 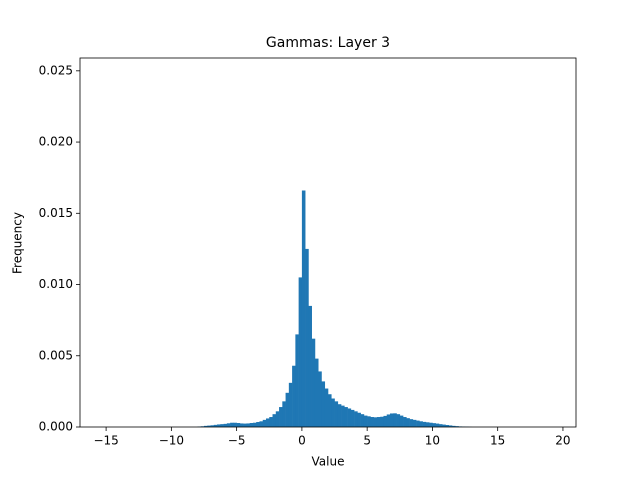 I want to click on y-tick-label: 0.005, so click(x=56, y=355).